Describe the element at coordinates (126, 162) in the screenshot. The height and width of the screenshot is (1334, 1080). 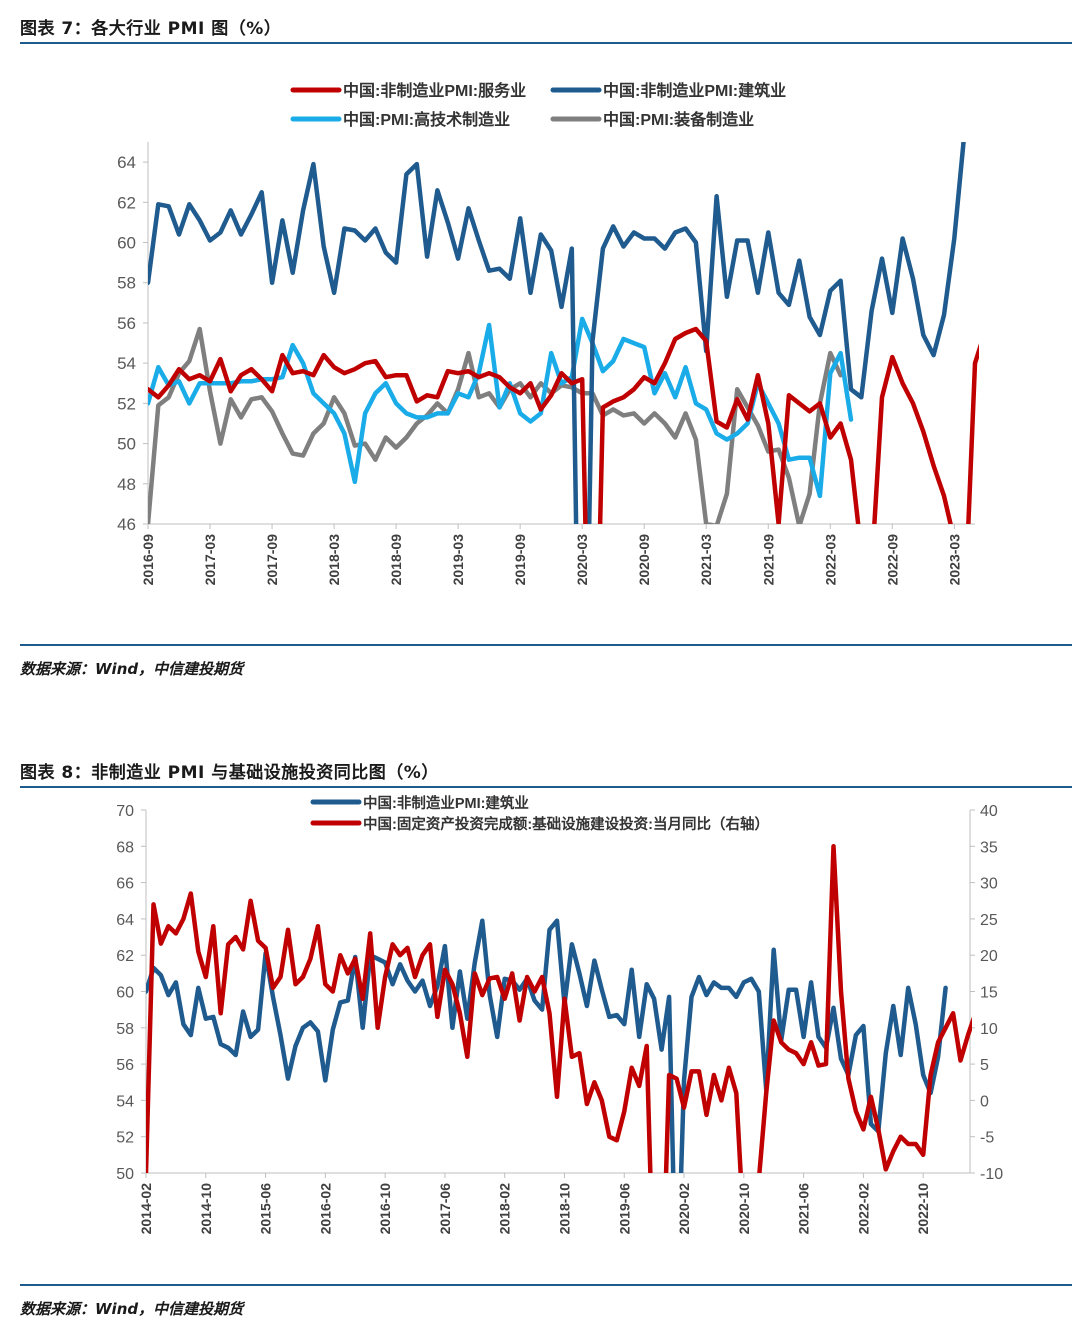
I see `chart7-y-tick-label: 64` at that location.